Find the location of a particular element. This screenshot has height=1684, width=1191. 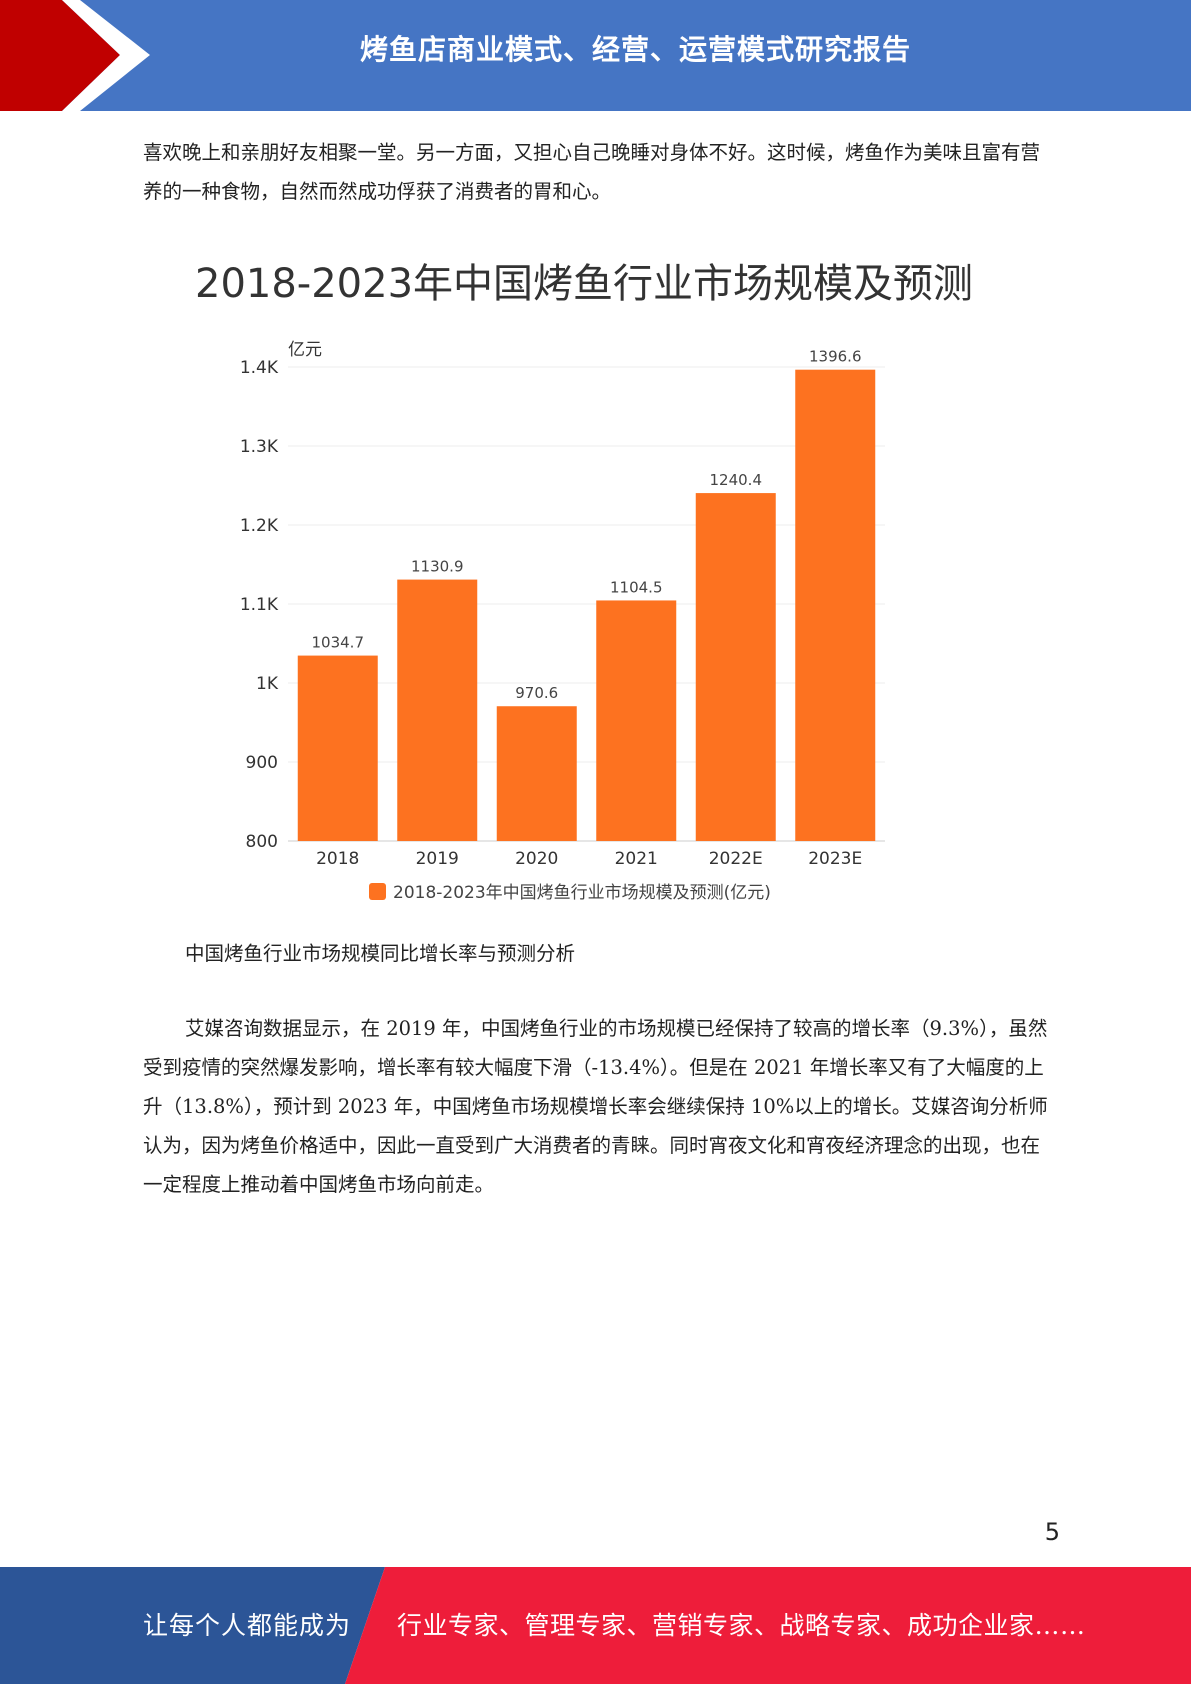

y-tick-label: 800 is located at coordinates (262, 842).